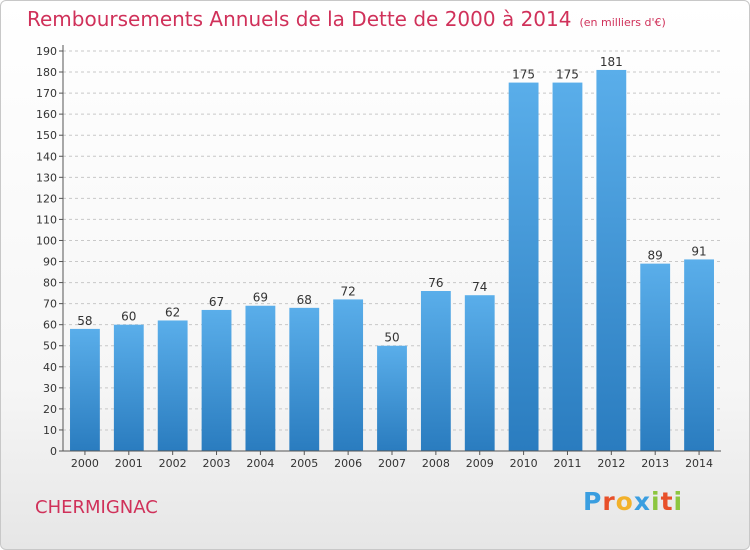  Describe the element at coordinates (622, 22) in the screenshot. I see `chart-unit-note: (en milliers d'€)` at that location.